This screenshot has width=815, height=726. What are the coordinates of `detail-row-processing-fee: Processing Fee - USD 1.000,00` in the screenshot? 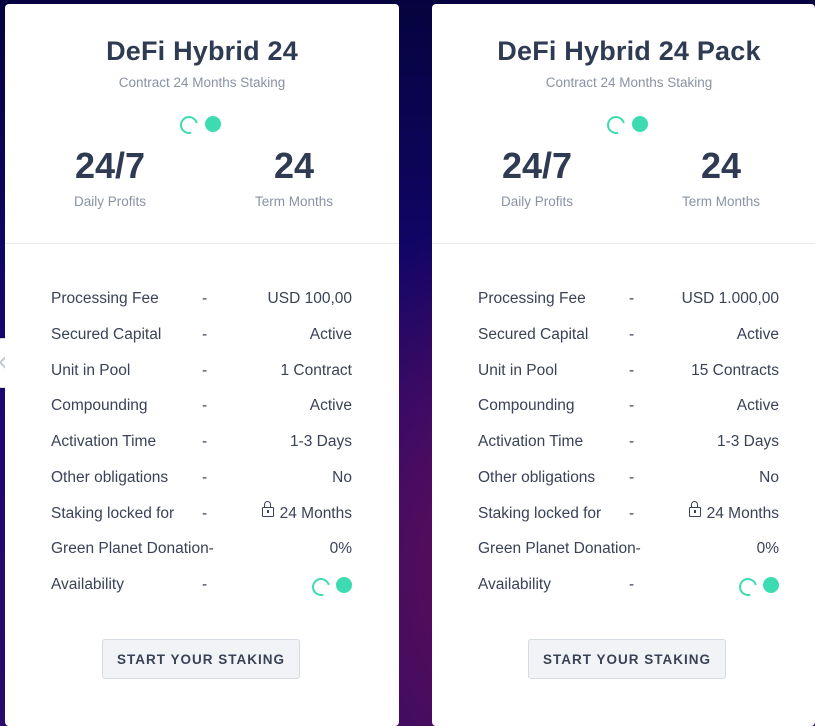 It's located at (628, 301).